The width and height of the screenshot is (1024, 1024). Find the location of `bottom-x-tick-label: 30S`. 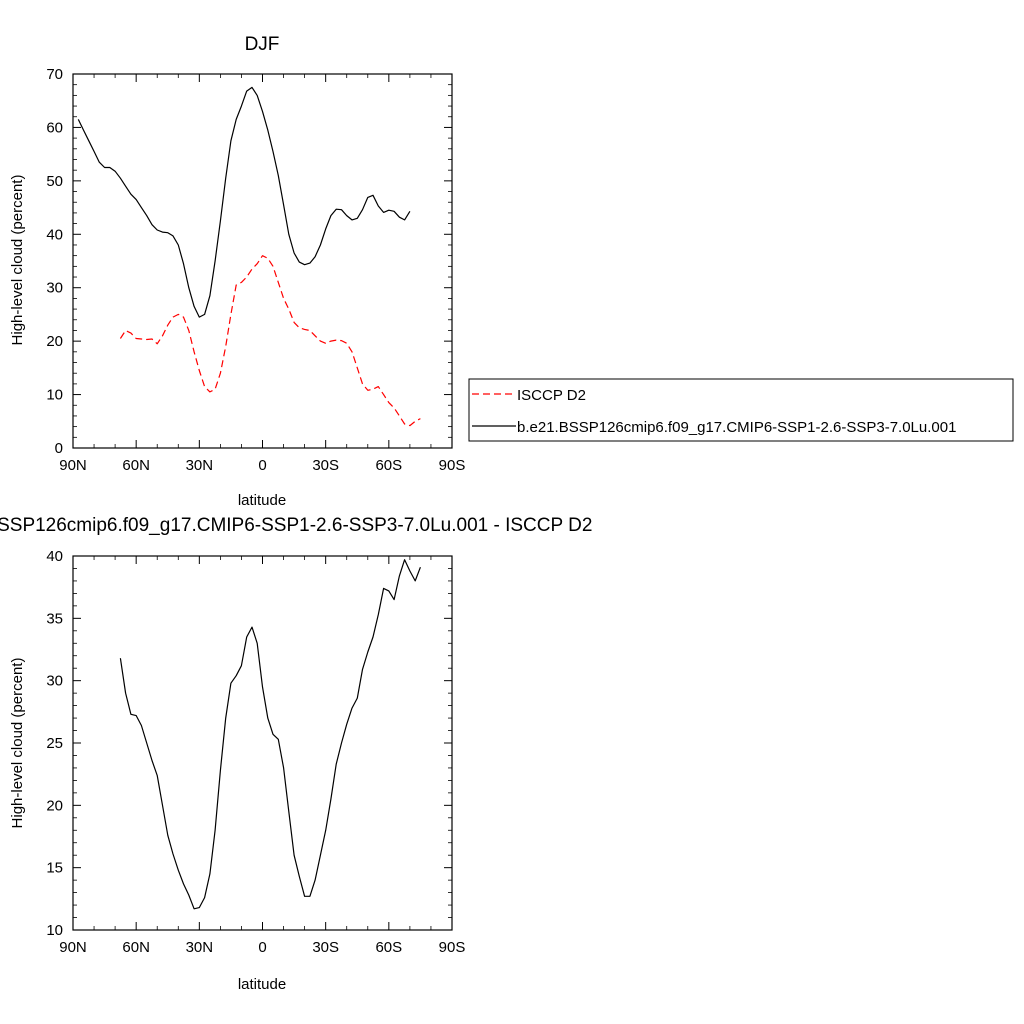

bottom-x-tick-label: 30S is located at coordinates (325, 947).